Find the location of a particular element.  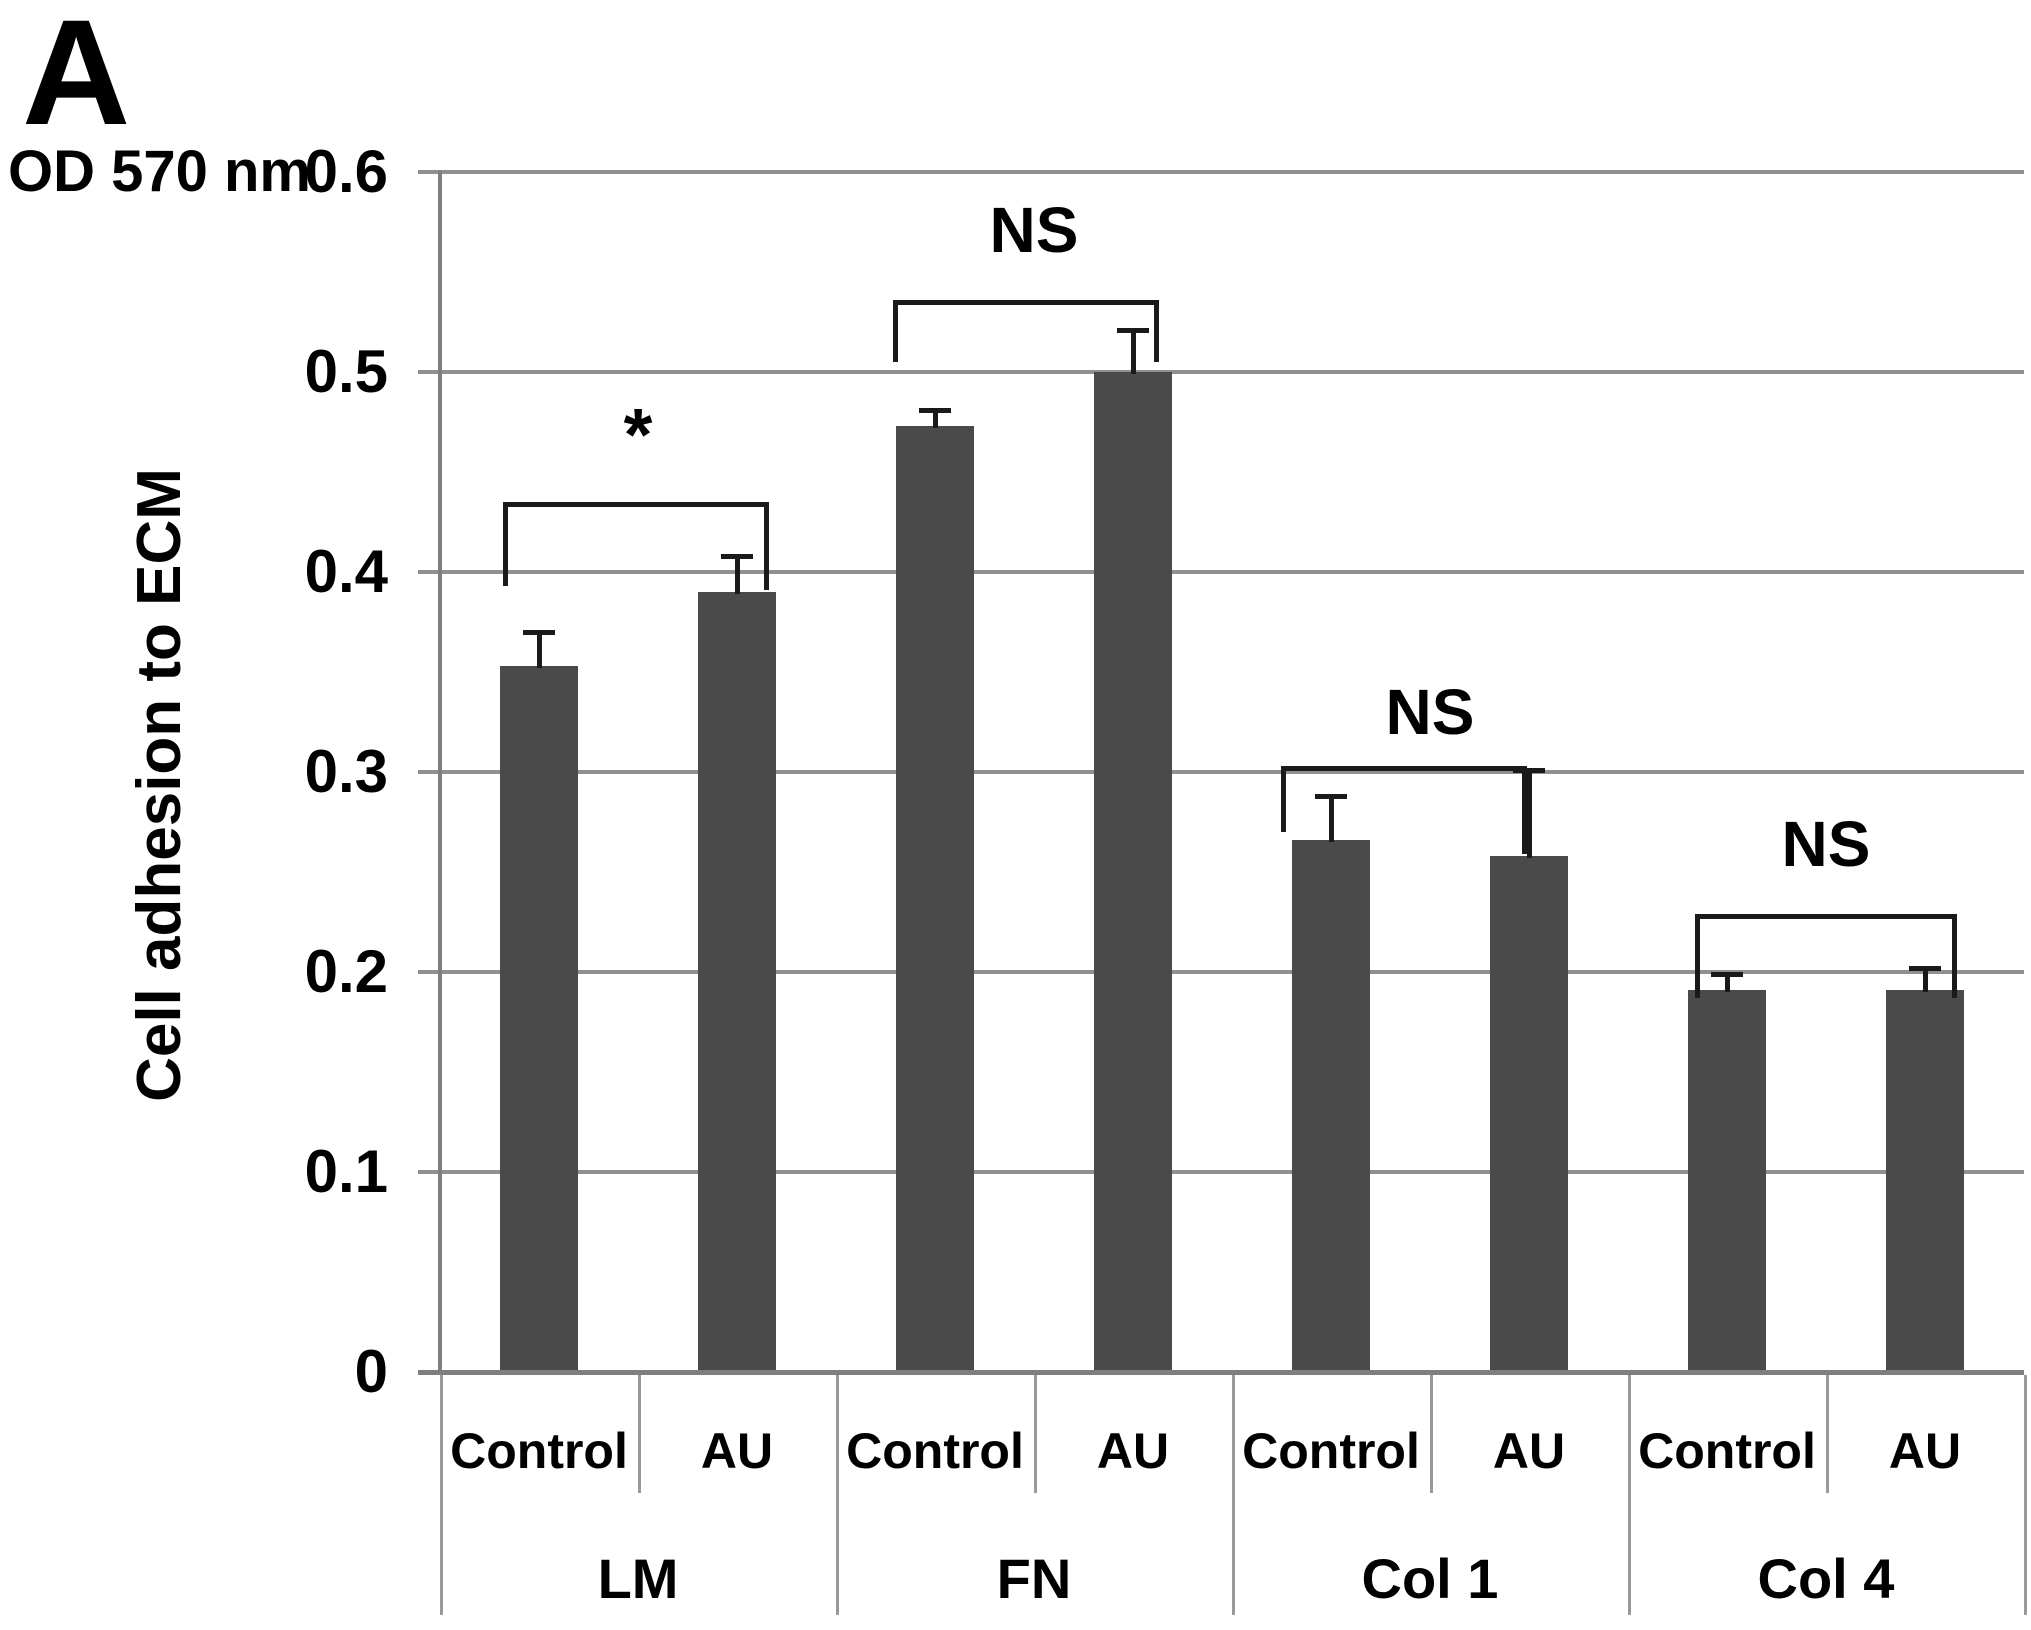

y-tick-label: 0.1 is located at coordinates (346, 1171).